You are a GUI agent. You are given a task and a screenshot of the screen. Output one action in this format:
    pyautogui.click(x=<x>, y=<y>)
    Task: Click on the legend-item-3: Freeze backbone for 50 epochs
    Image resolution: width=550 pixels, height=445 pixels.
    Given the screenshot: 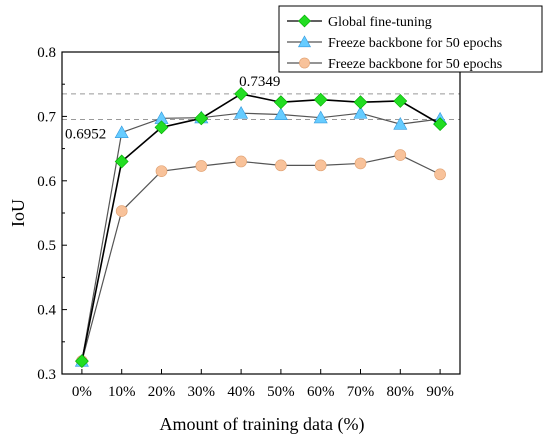 What is the action you would take?
    pyautogui.click(x=394, y=64)
    